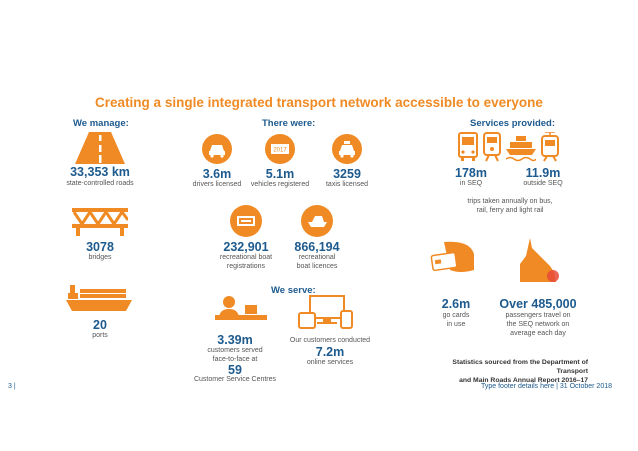 The image size is (638, 451). I want to click on go-cards-label-2: in use, so click(456, 324).